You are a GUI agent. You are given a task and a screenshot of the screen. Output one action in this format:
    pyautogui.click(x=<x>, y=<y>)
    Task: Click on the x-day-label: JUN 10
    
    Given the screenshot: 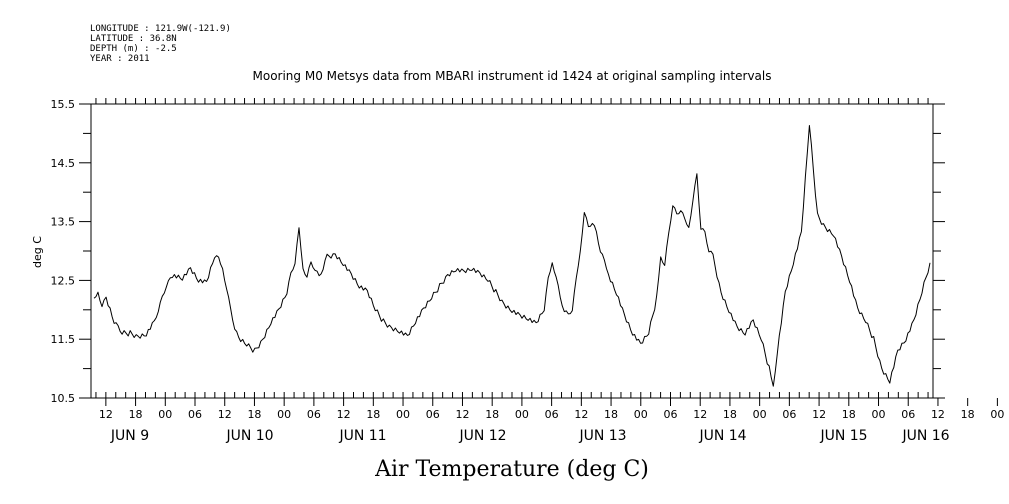 What is the action you would take?
    pyautogui.click(x=249, y=436)
    